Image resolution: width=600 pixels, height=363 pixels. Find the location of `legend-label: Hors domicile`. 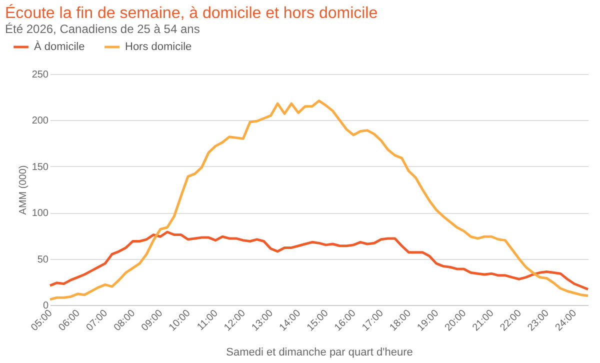

legend-label: Hors domicile is located at coordinates (158, 47).